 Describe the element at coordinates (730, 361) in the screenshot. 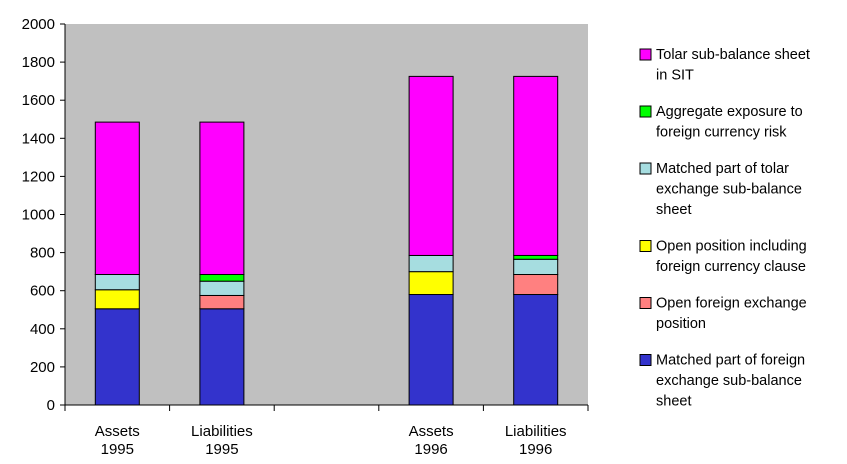

I see `legend-label: Matched part of foreign` at that location.